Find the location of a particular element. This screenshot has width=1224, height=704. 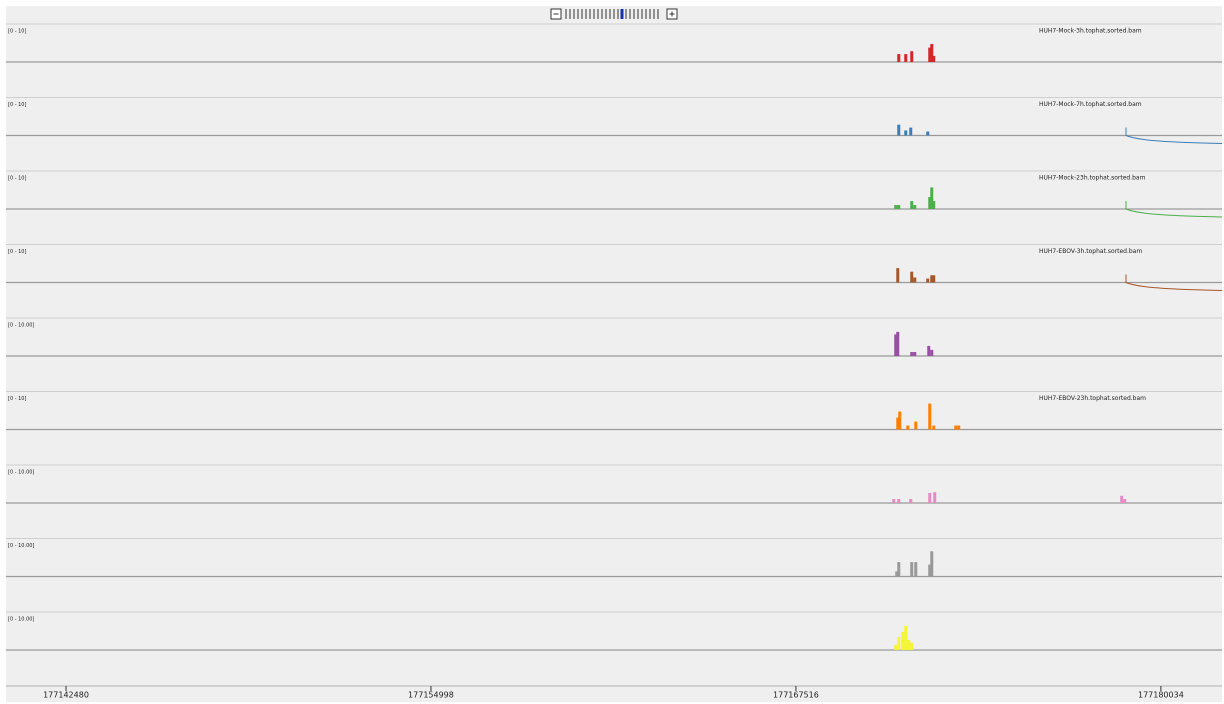

ruler-tick-label: 177142480 is located at coordinates (66, 695).